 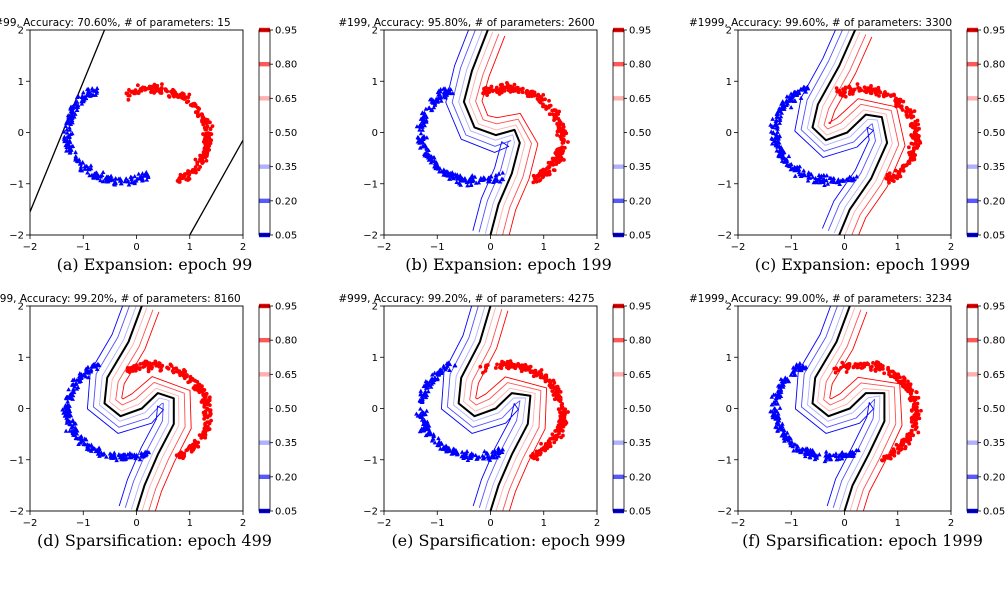 I want to click on x-tick-label: 1, so click(x=898, y=523).